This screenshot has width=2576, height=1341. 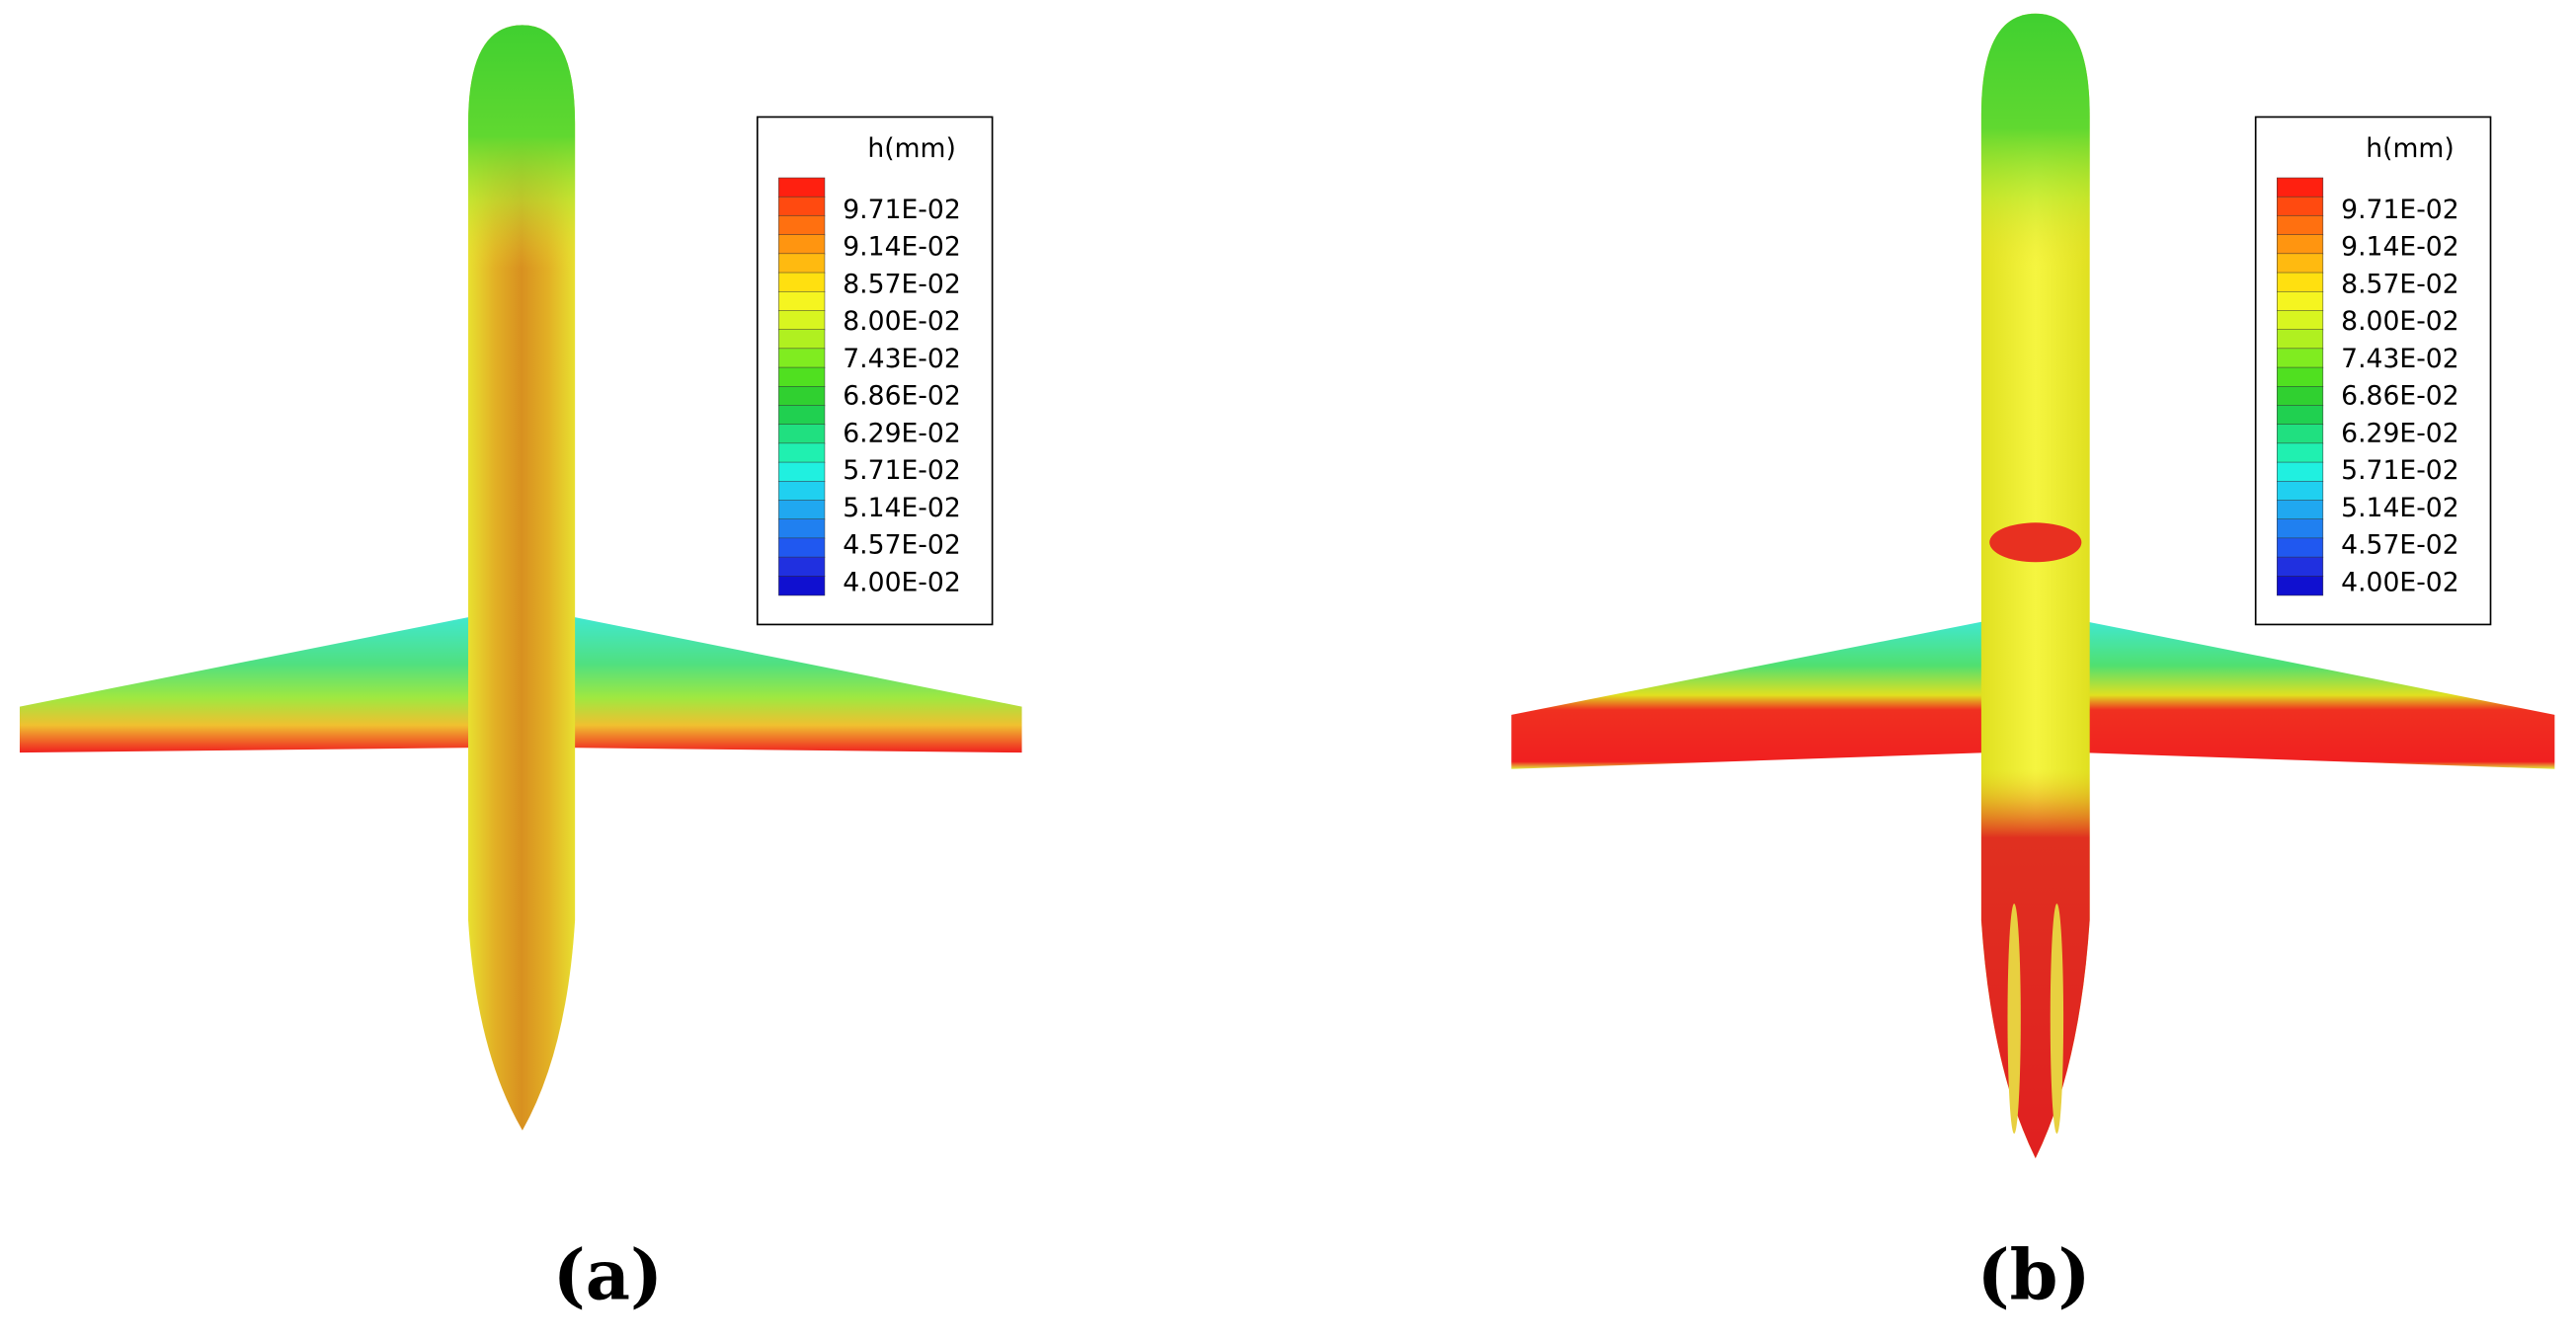 I want to click on panel-label: (b), so click(x=2034, y=1275).